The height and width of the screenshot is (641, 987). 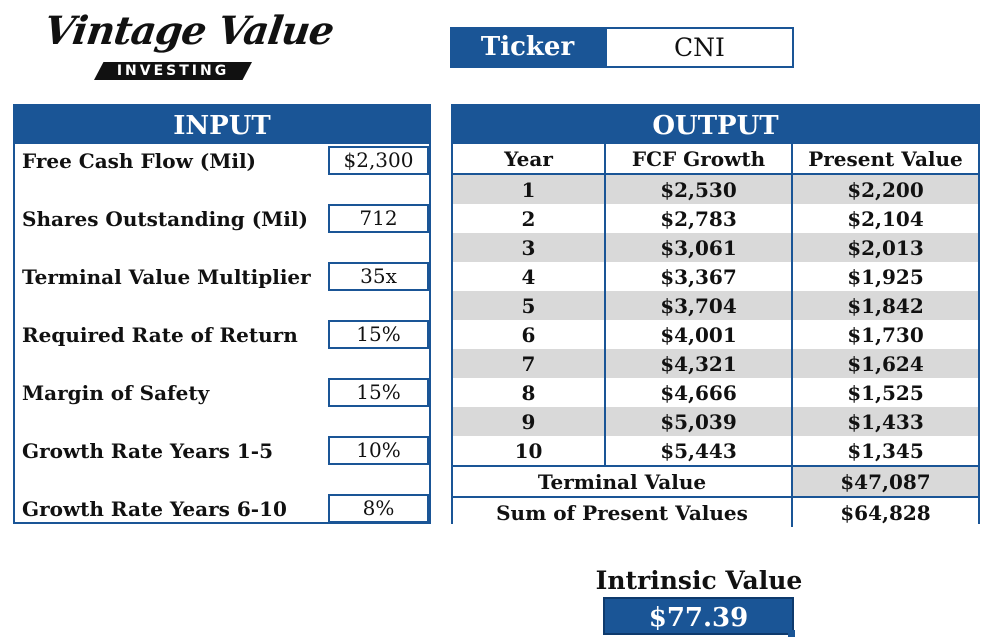 I want to click on table-row: 2 $2,783 $2,104, so click(x=715, y=218).